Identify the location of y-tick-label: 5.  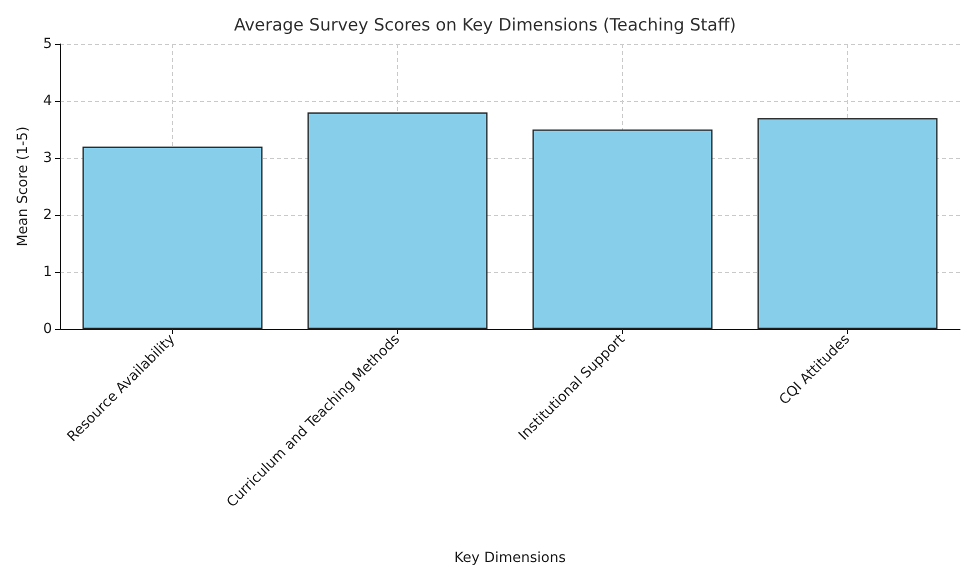
(47, 44).